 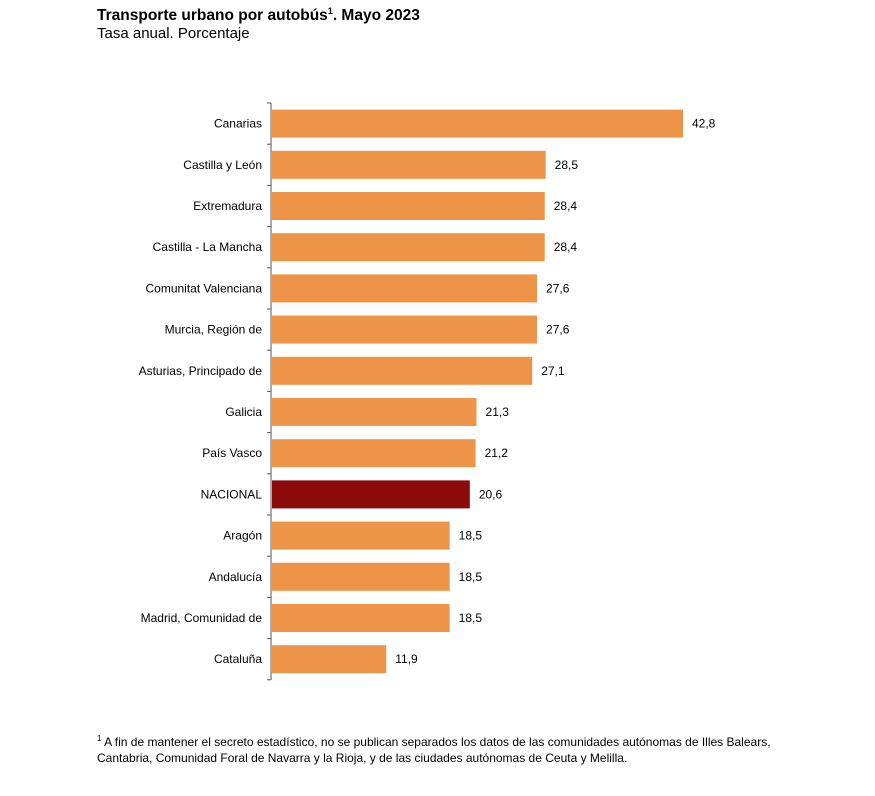 I want to click on data-label: 21,3, so click(x=498, y=412).